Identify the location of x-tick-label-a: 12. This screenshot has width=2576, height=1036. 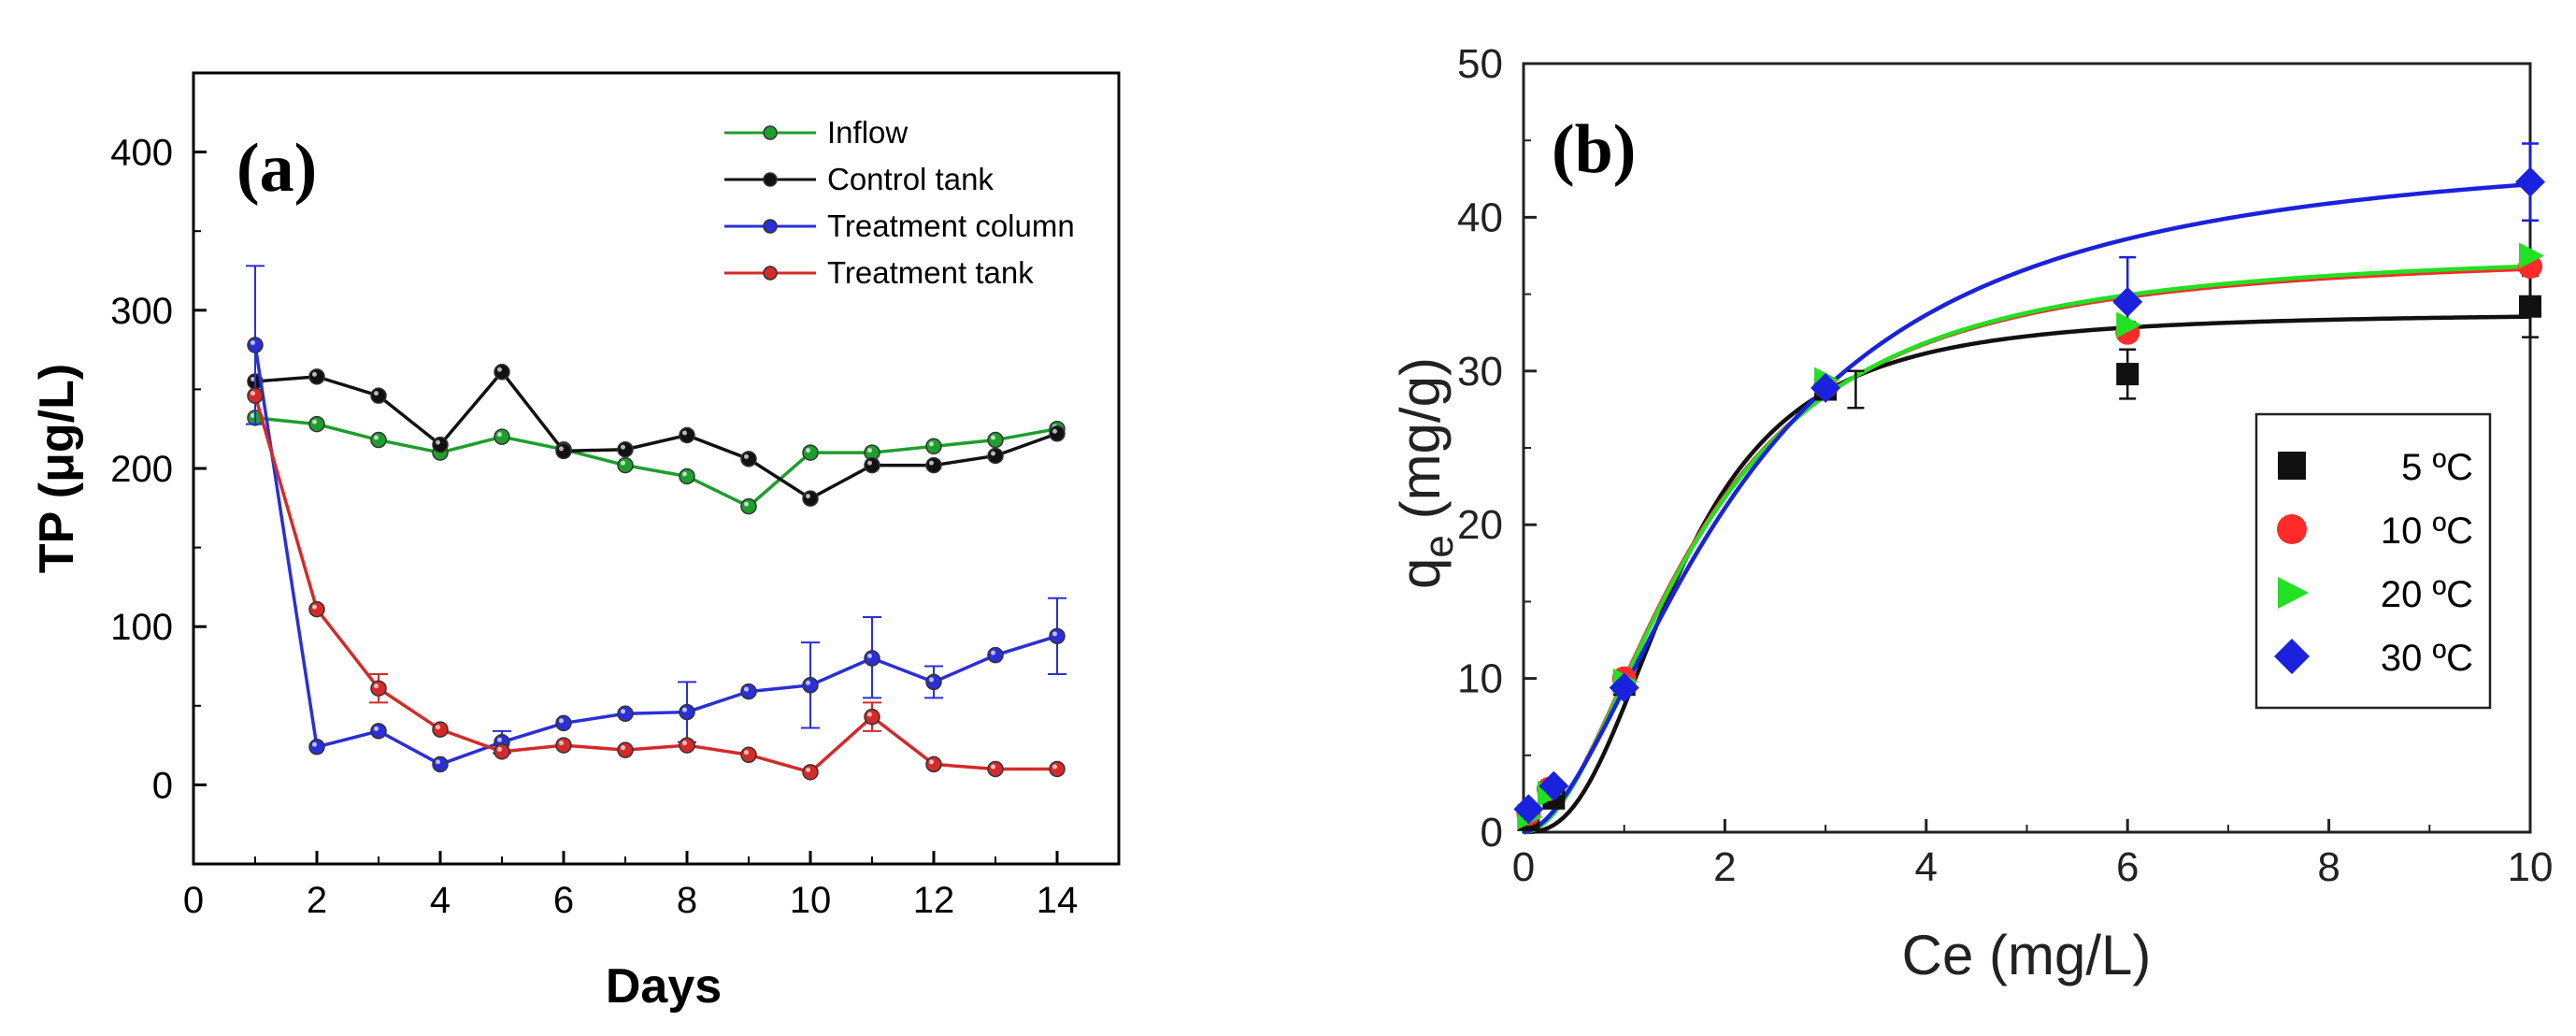
(934, 900).